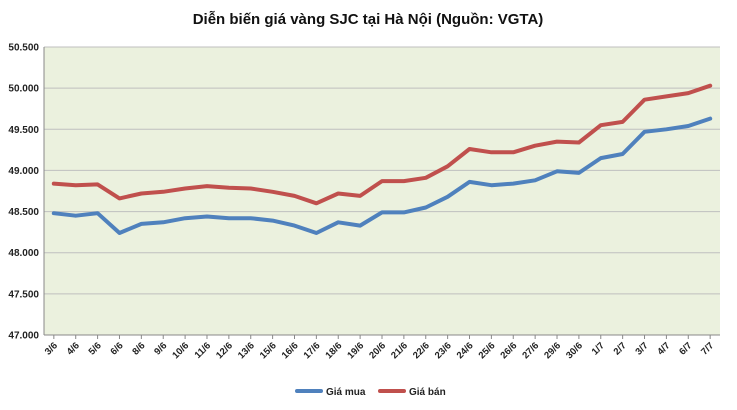  Describe the element at coordinates (509, 350) in the screenshot. I see `x-tick-label: 26/6` at that location.